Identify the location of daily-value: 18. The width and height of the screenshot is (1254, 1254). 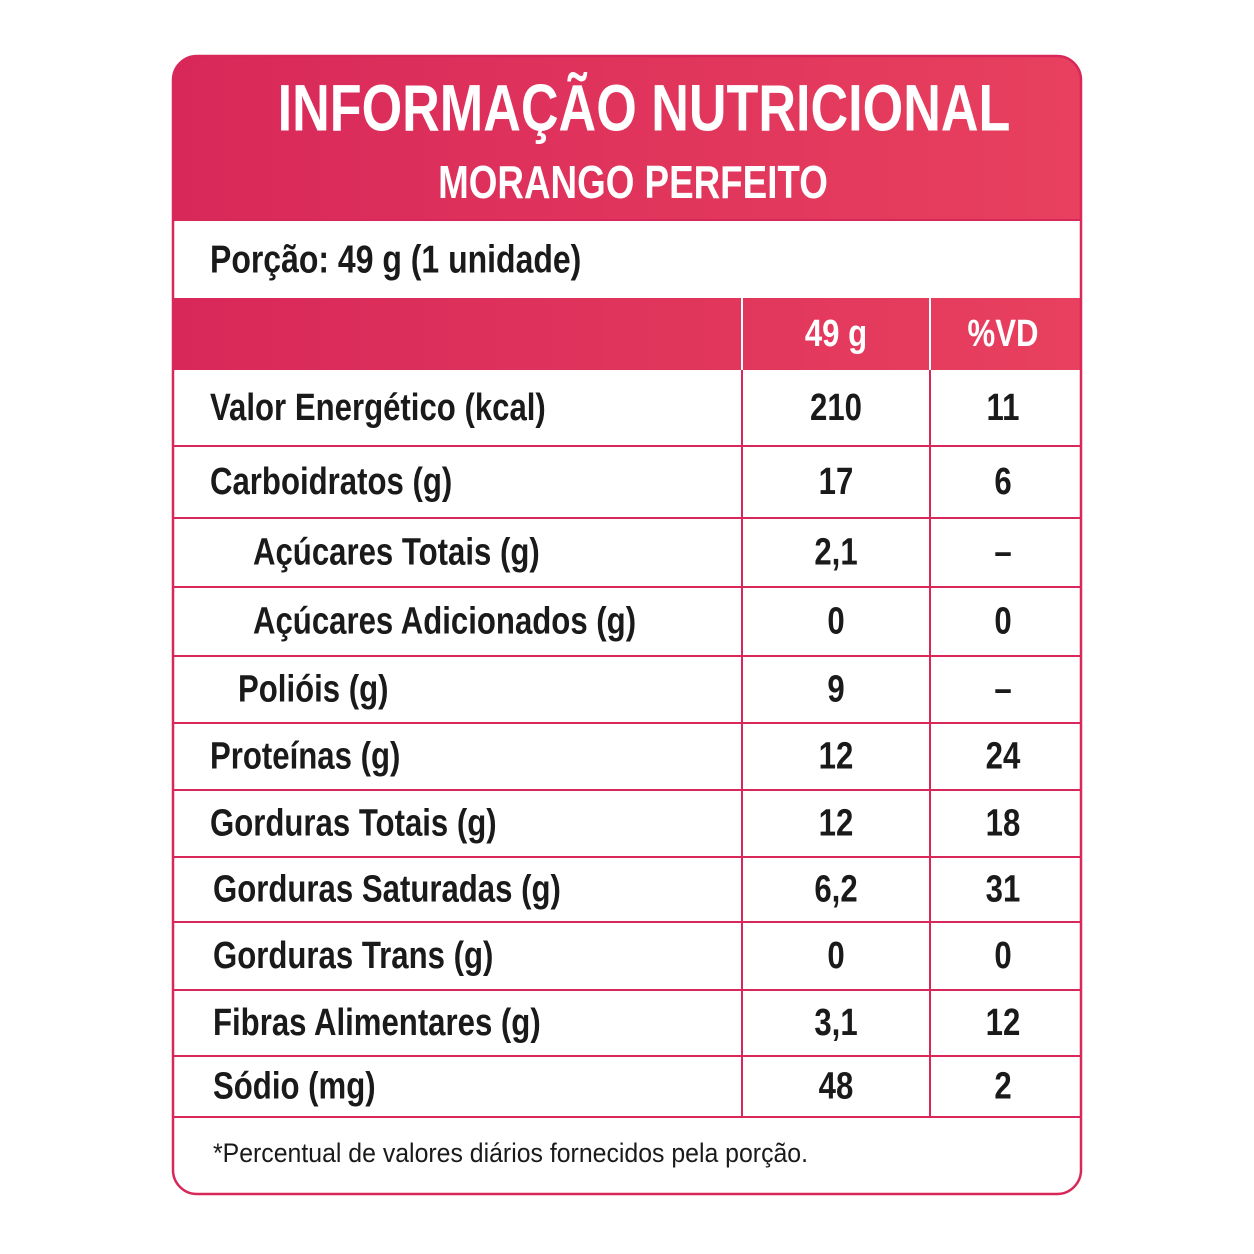
(1003, 824).